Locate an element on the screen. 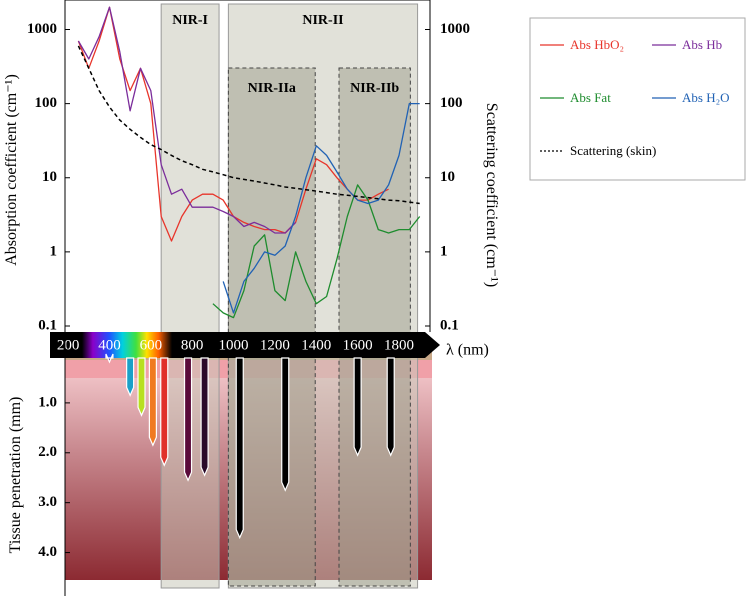 The image size is (754, 603). legend-label: Abs Hb is located at coordinates (702, 44).